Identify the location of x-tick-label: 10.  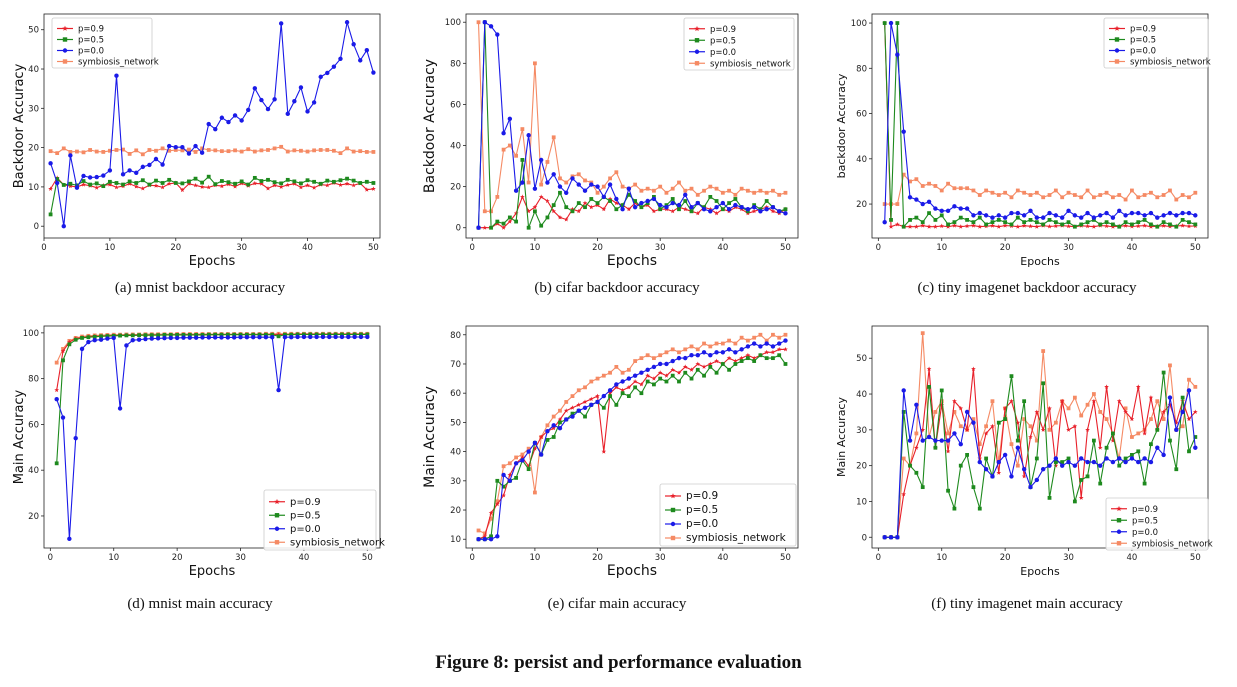
(941, 558).